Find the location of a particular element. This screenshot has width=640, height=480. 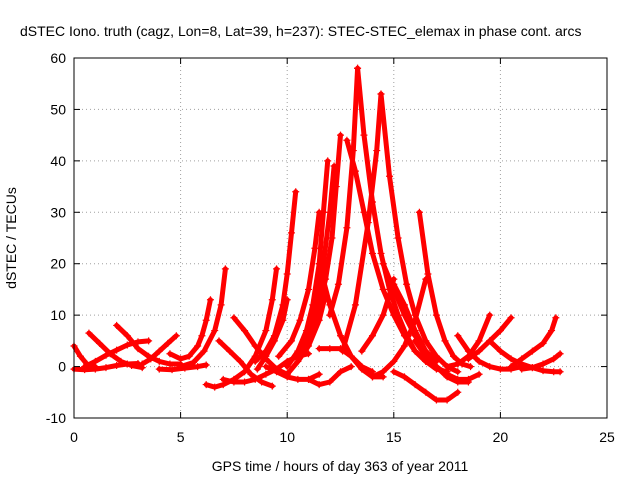

x-tick-label: 15 is located at coordinates (394, 437).